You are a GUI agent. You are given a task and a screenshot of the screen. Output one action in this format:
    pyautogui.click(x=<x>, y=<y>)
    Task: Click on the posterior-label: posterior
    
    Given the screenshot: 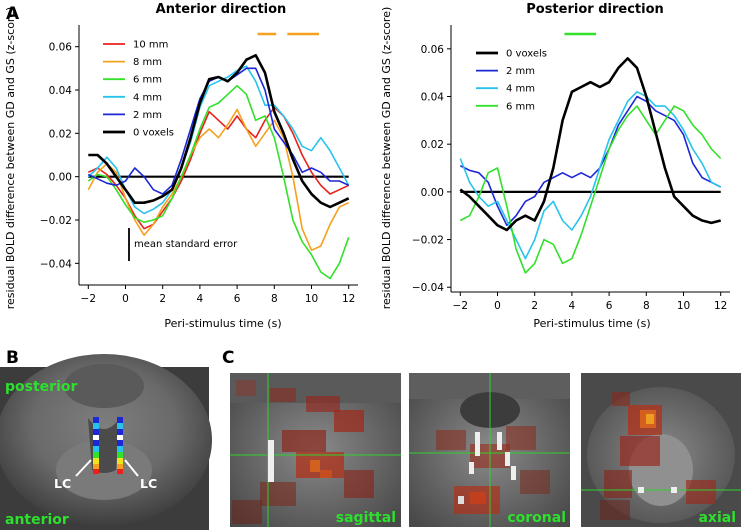 What is the action you would take?
    pyautogui.click(x=41, y=387)
    